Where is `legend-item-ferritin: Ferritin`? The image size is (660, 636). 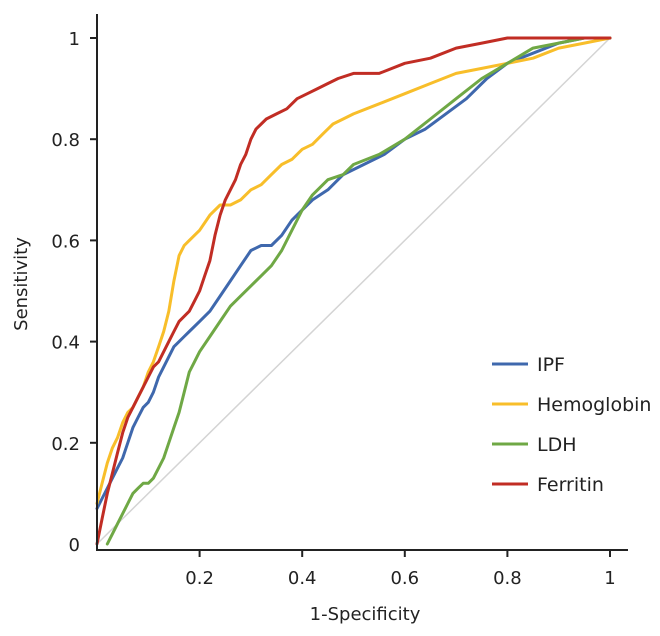
legend-item-ferritin: Ferritin is located at coordinates (548, 485).